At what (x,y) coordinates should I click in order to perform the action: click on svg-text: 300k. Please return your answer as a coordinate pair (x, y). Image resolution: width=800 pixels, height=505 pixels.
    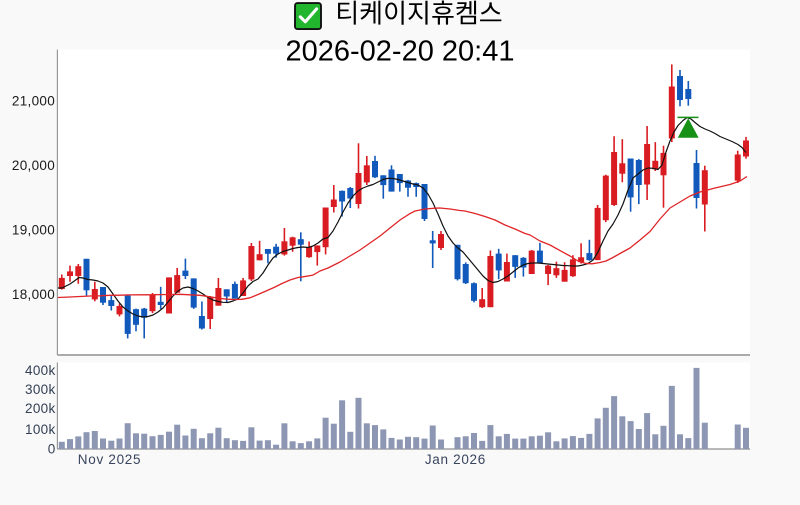
    Looking at the image, I should click on (40, 389).